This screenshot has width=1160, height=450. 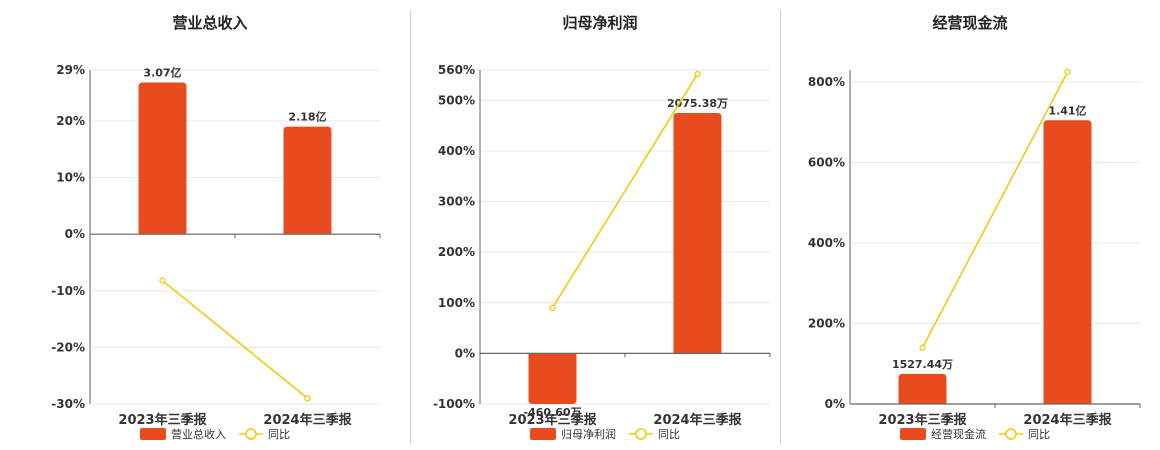 What do you see at coordinates (456, 202) in the screenshot?
I see `y-tick-label: 300%` at bounding box center [456, 202].